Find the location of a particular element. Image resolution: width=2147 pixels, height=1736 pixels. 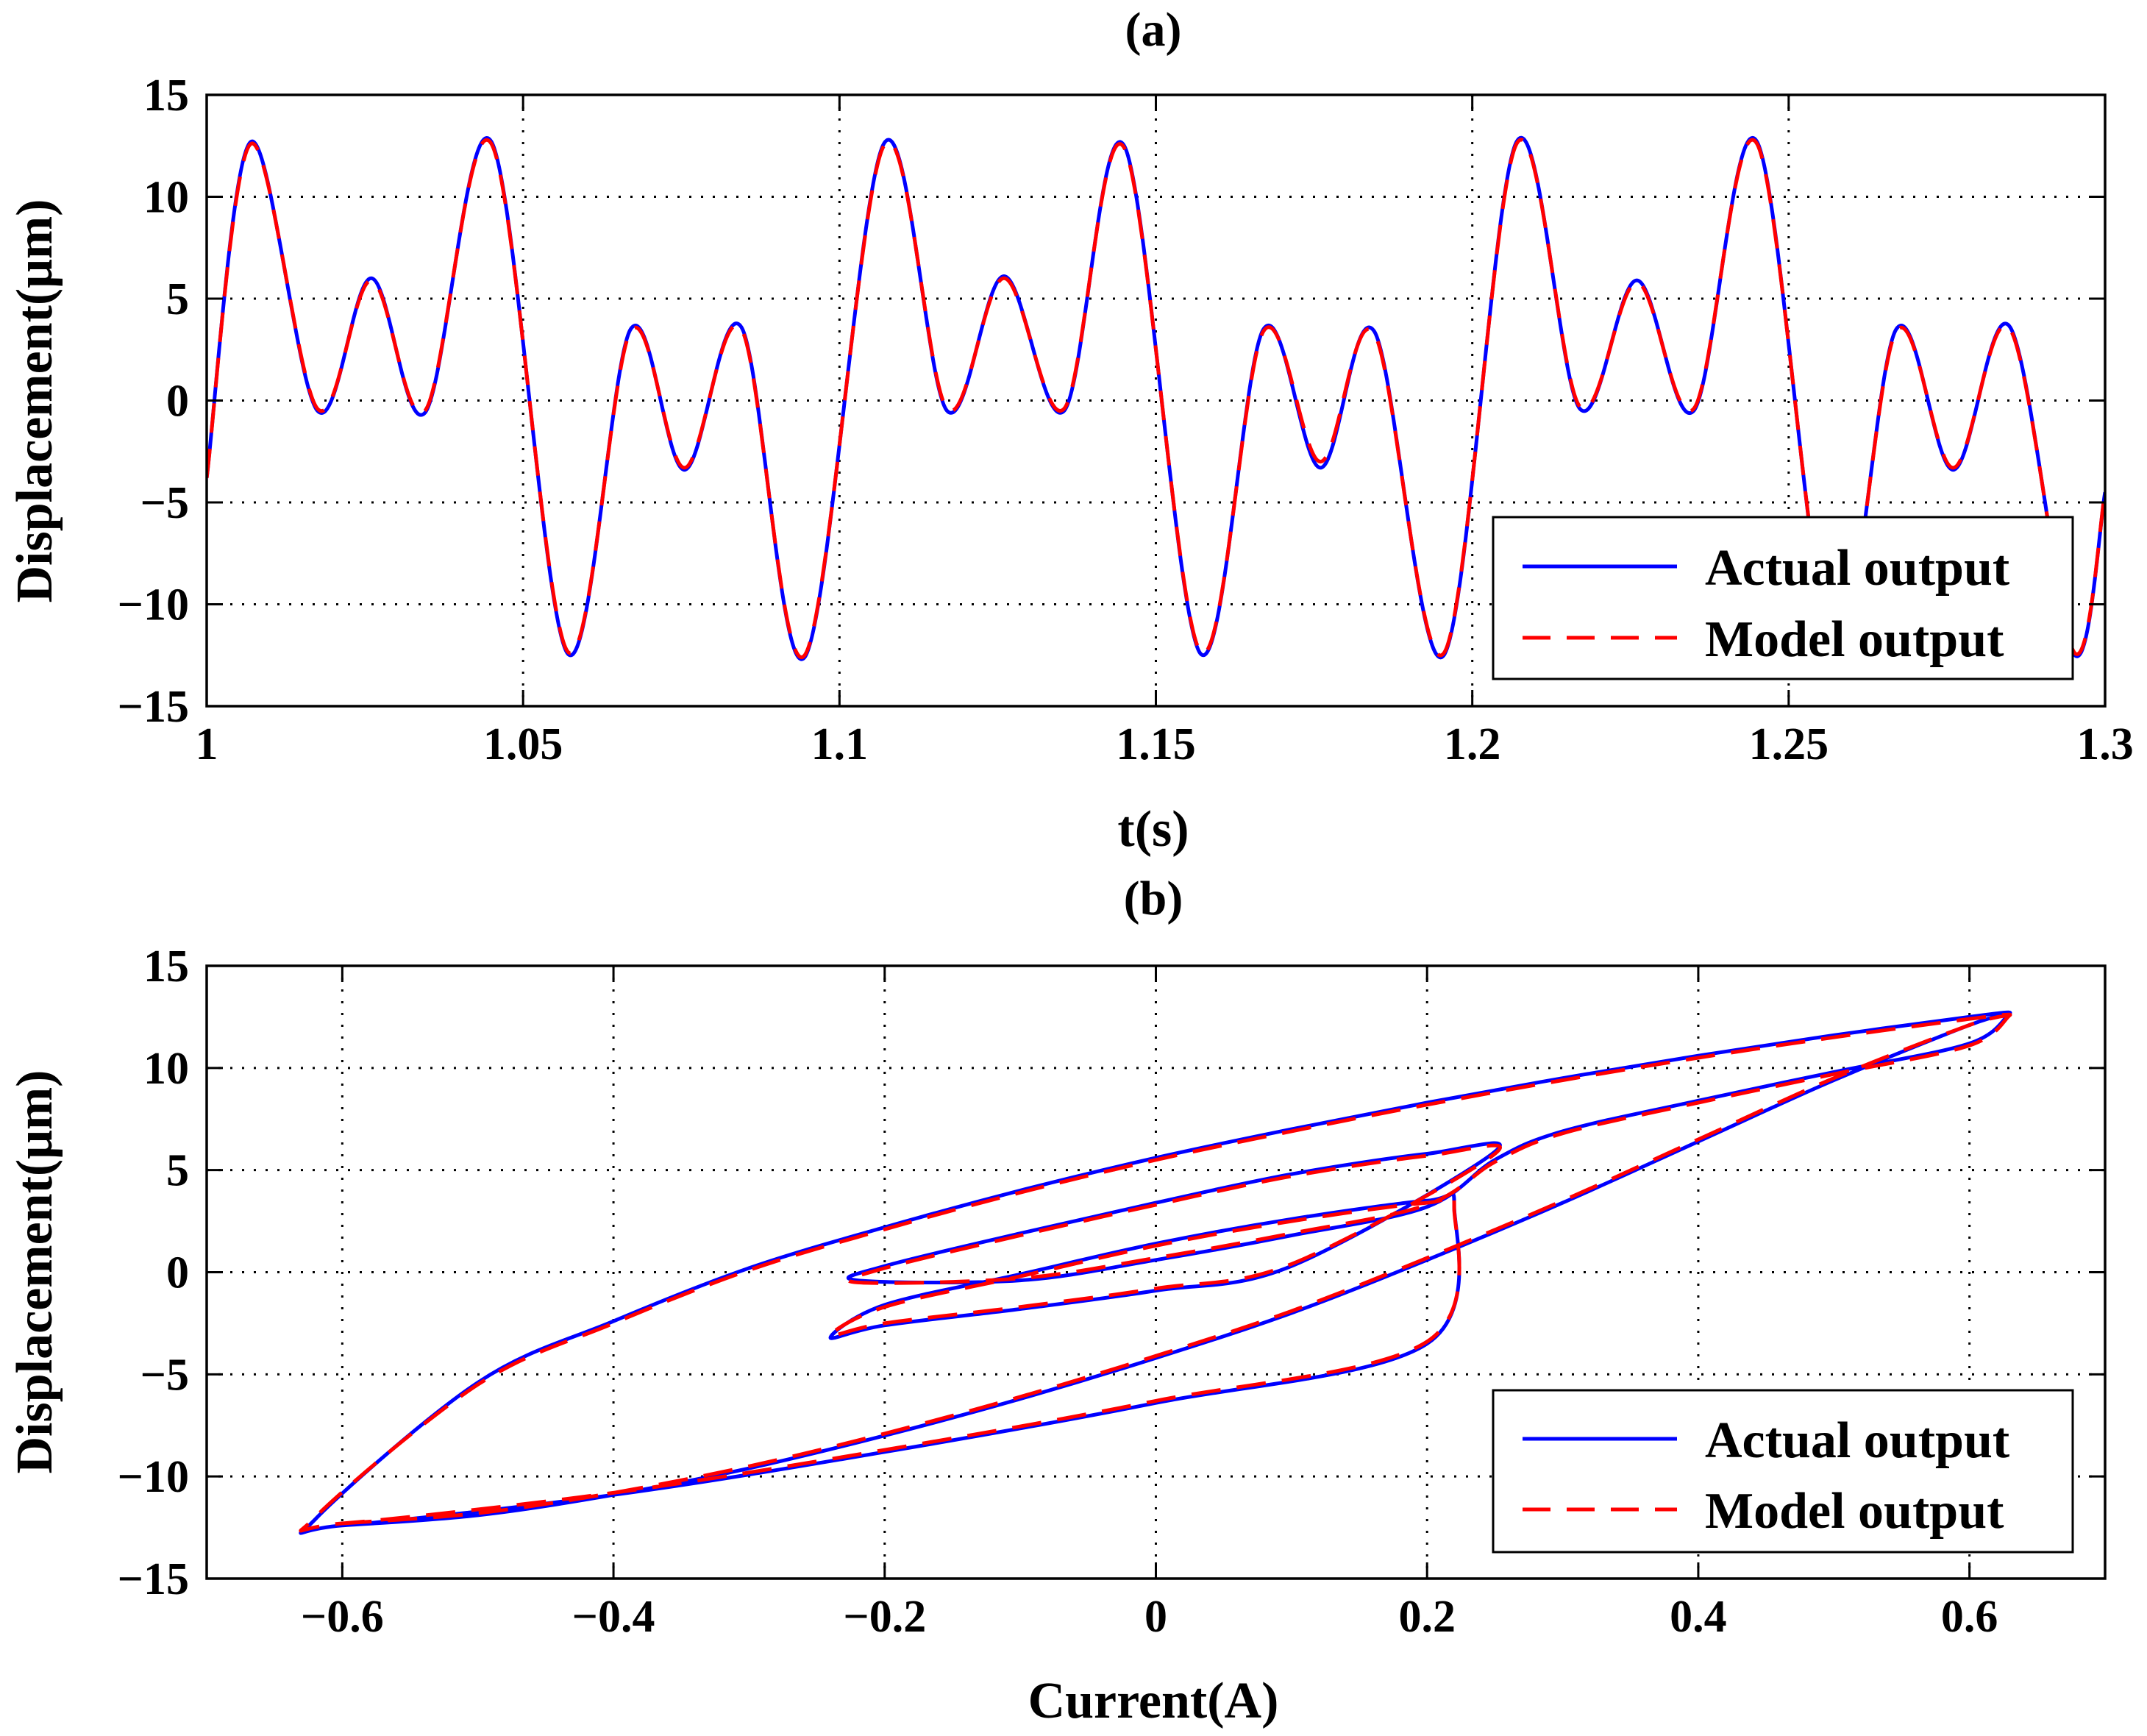

panel-a-xtick-label: 1.3 is located at coordinates (2105, 744).